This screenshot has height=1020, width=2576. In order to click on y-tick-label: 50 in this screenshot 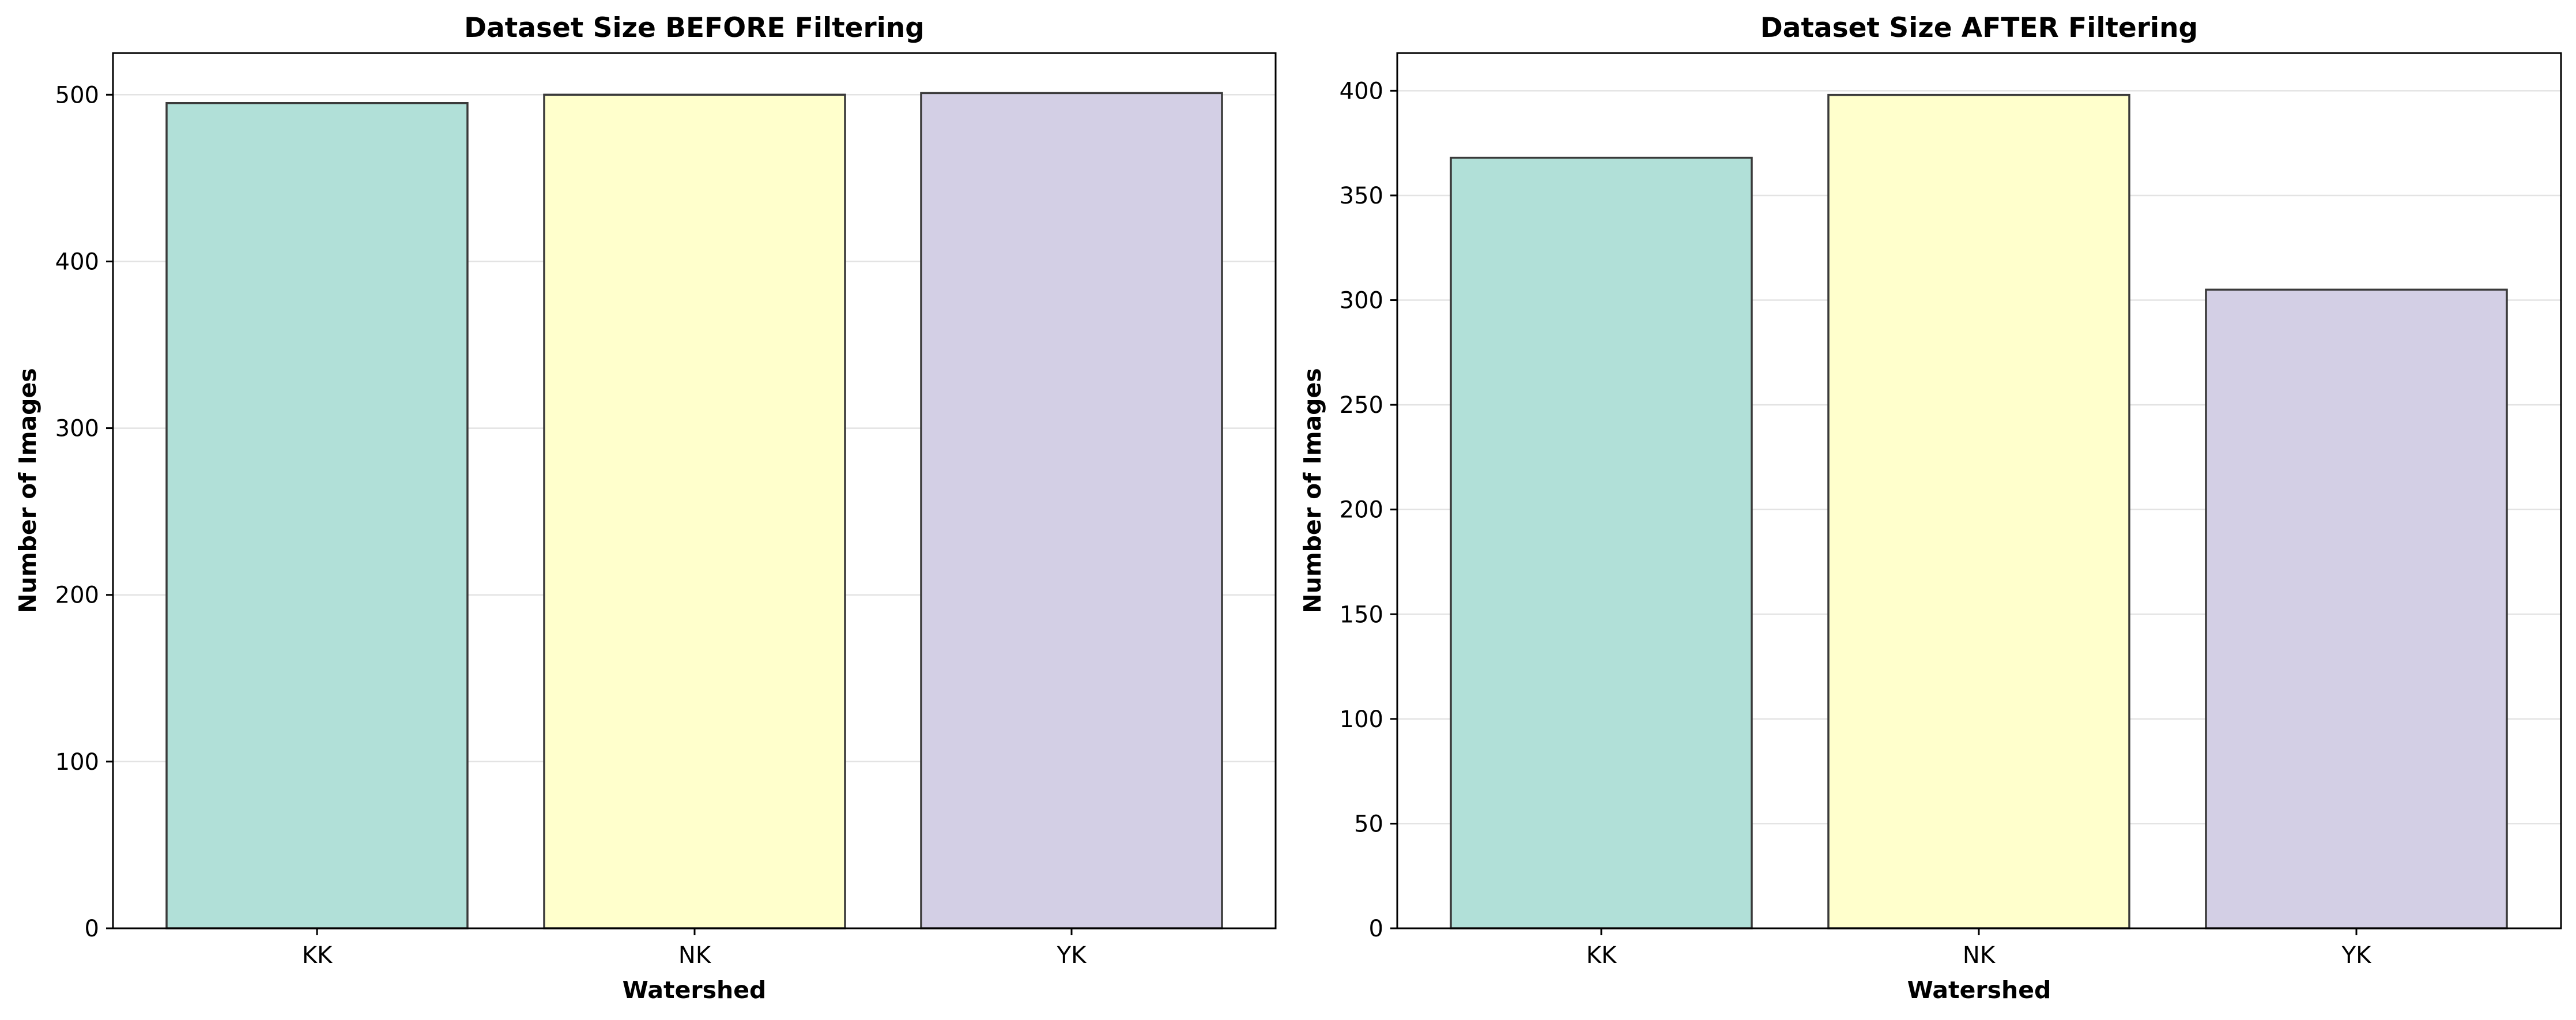, I will do `click(1368, 824)`.